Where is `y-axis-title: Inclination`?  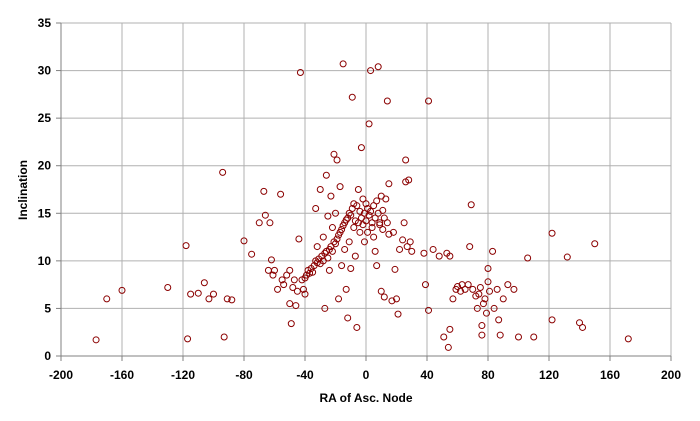 y-axis-title: Inclination is located at coordinates (23, 190).